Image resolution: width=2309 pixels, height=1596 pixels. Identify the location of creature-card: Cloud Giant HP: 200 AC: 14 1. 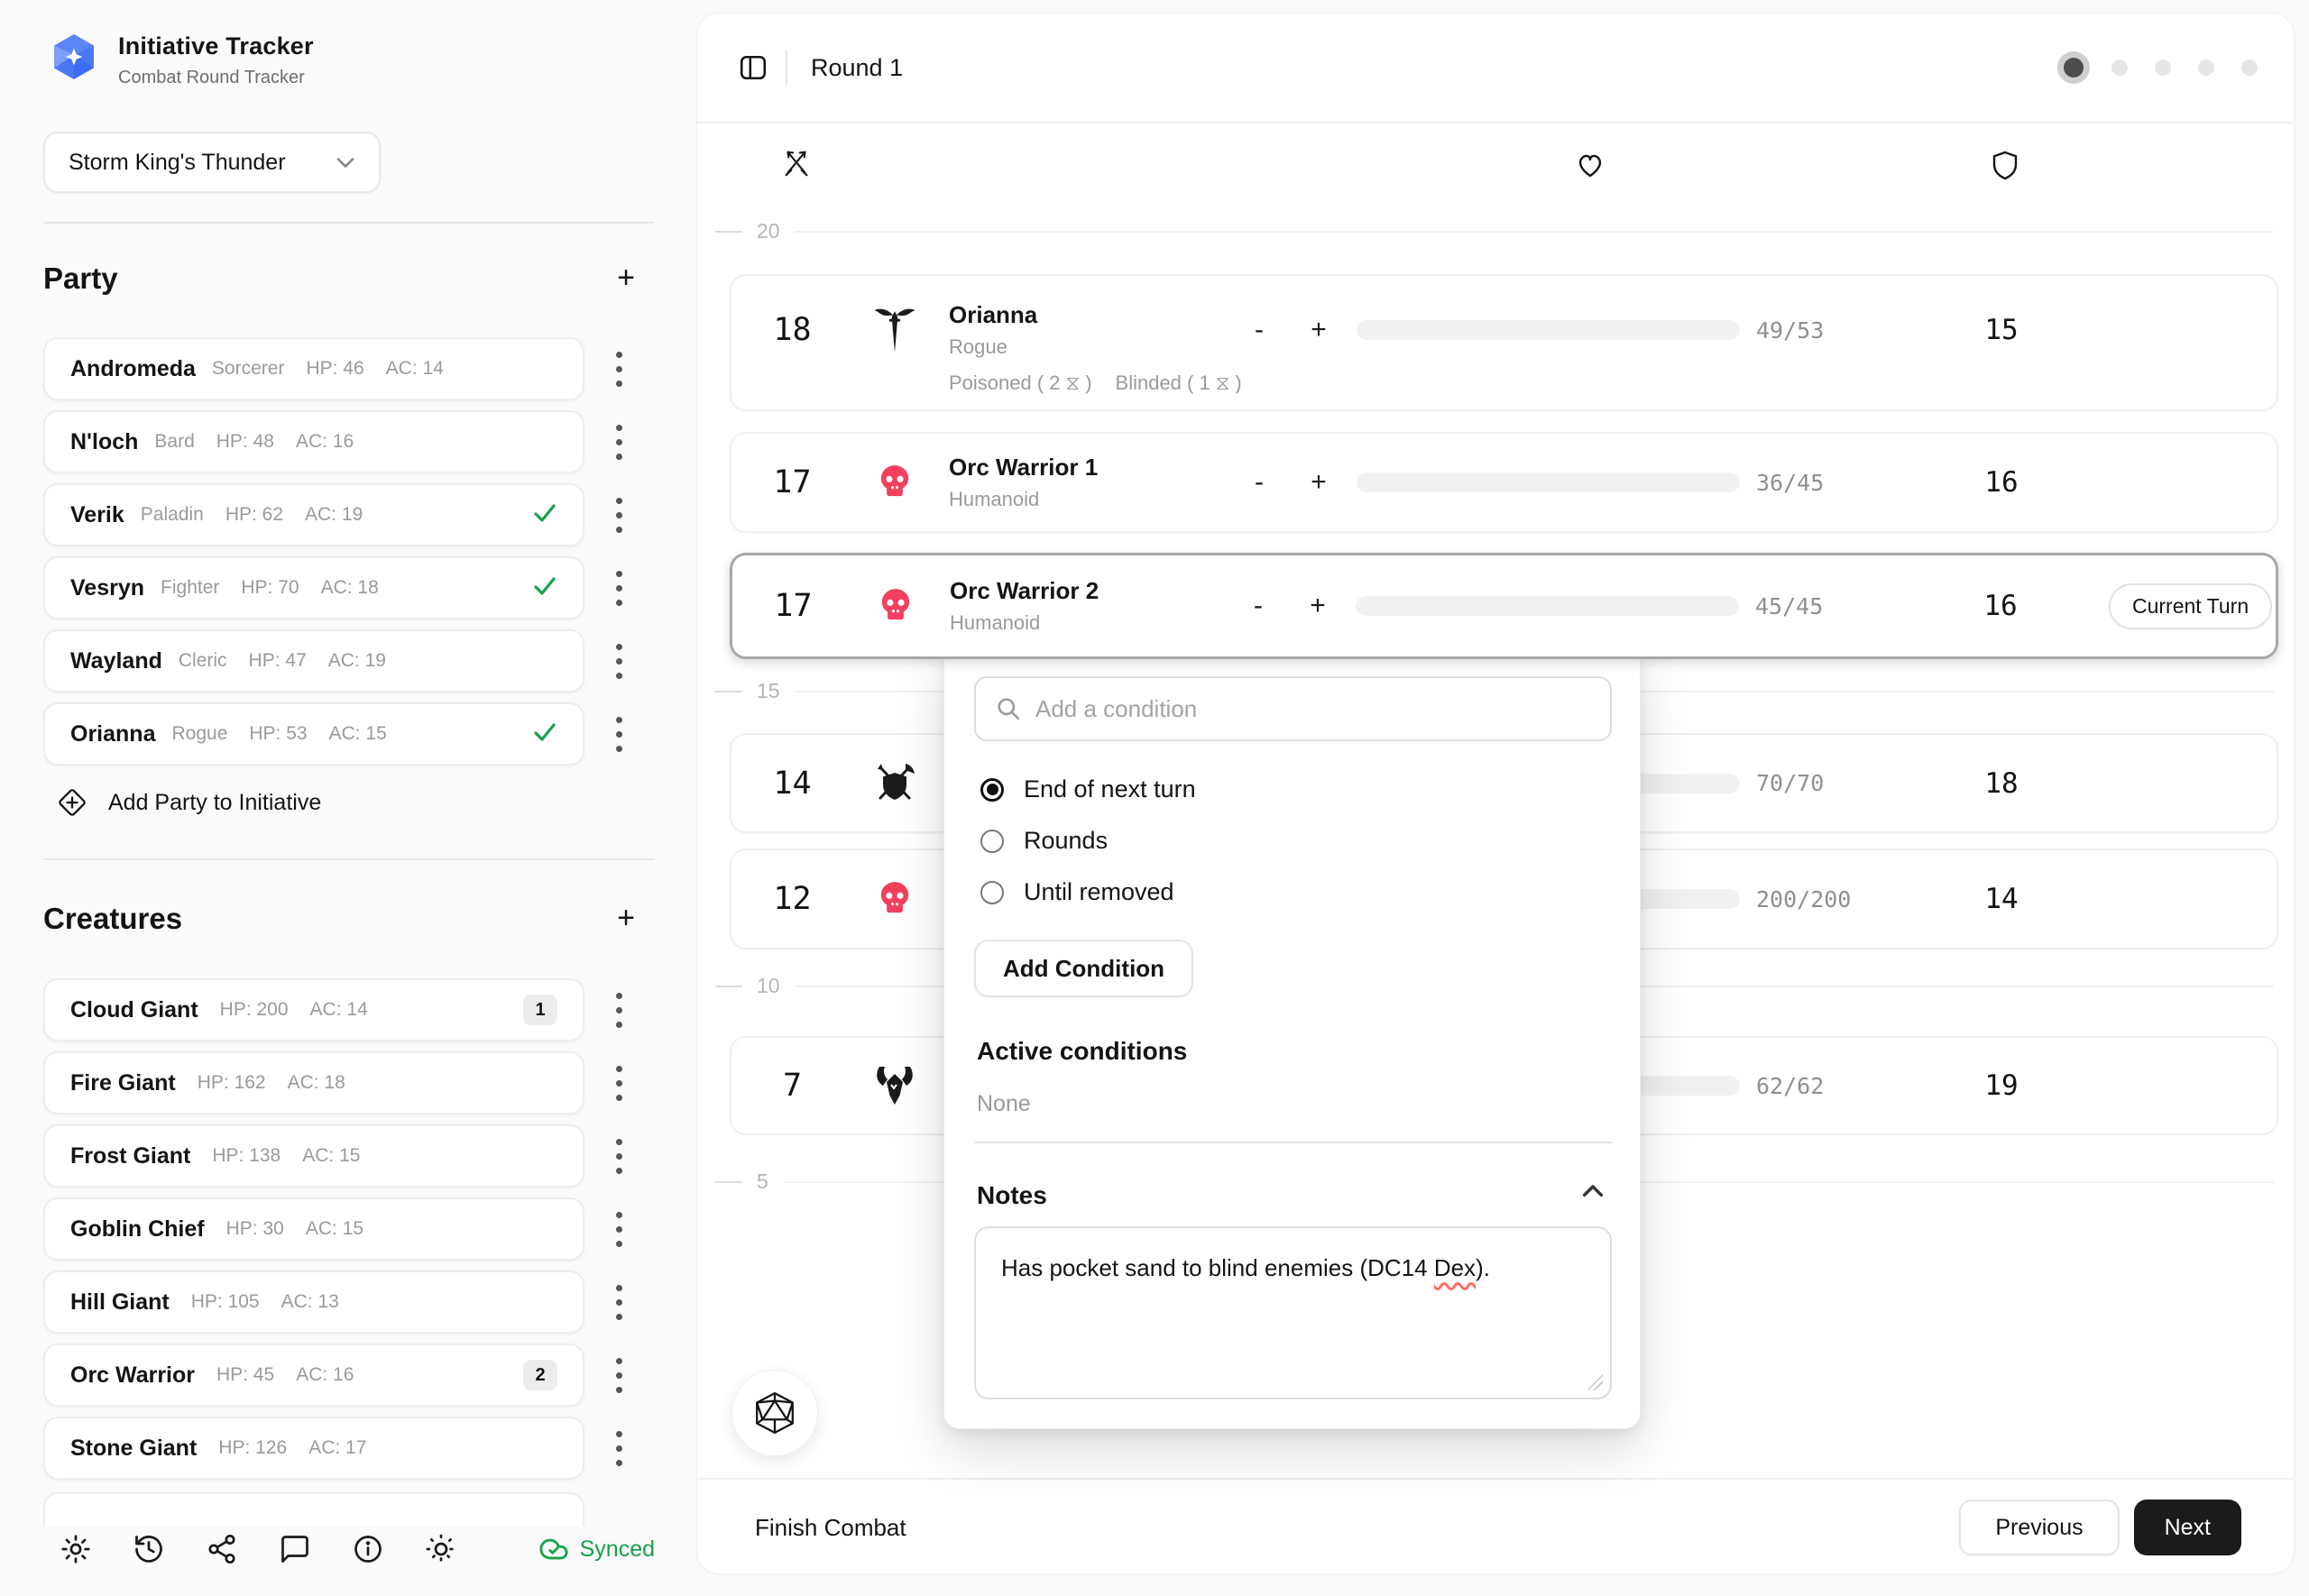
(313, 1009).